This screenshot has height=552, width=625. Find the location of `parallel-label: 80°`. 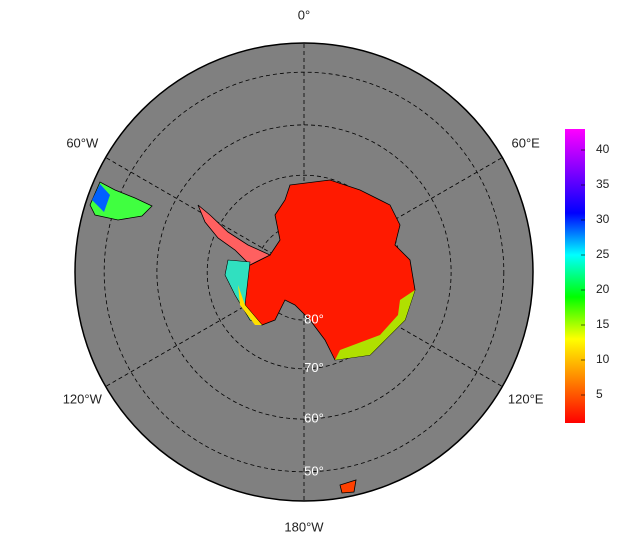

parallel-label: 80° is located at coordinates (314, 318).